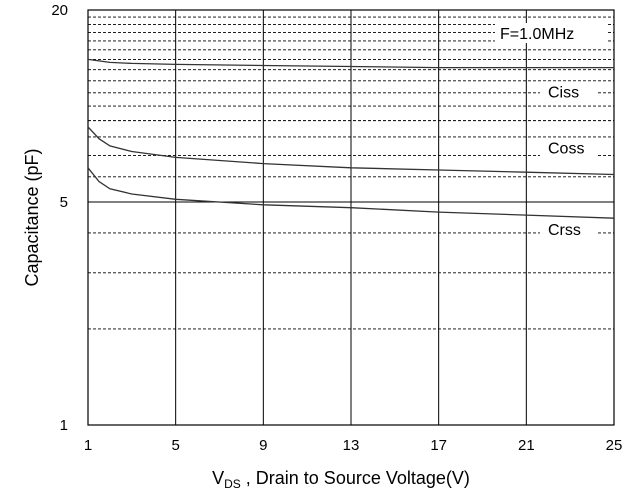 The width and height of the screenshot is (638, 494). I want to click on x-tick-label: 21, so click(526, 445).